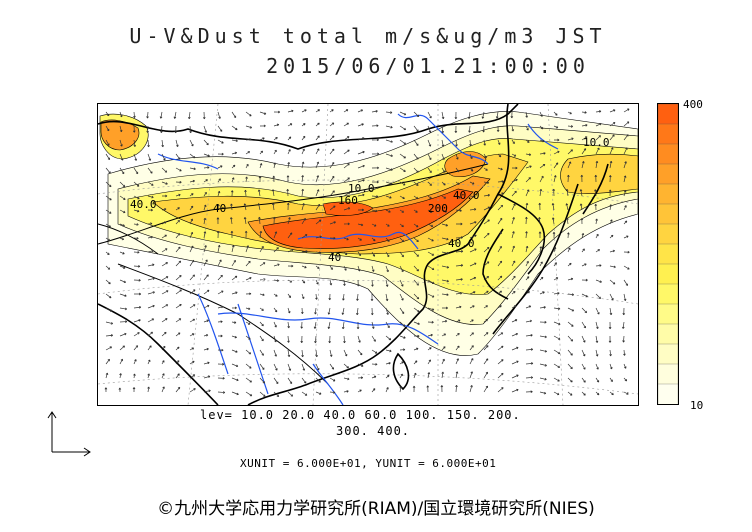 This screenshot has height=532, width=752. I want to click on colorbar-swatch, so click(668, 214).